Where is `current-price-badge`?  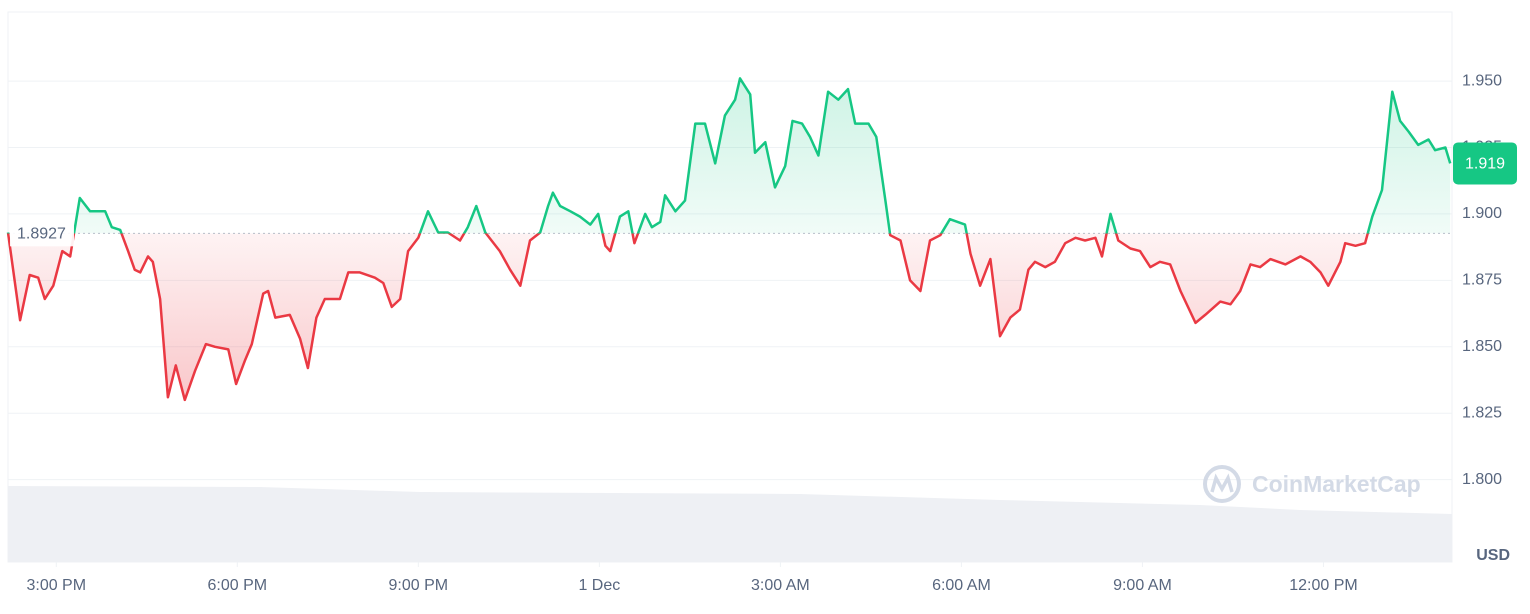
current-price-badge is located at coordinates (1485, 163).